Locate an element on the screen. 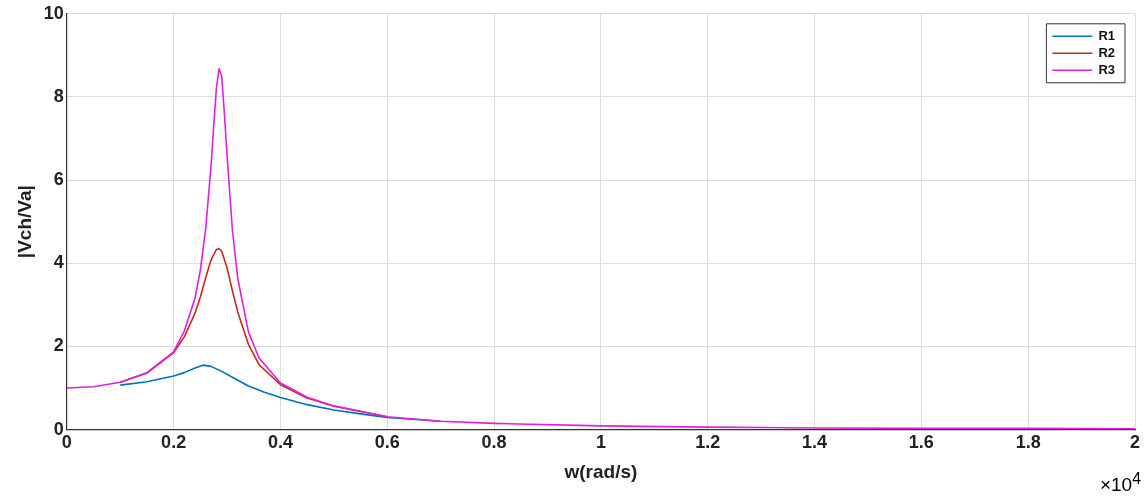 The image size is (1147, 498). x-tick-label: 2 is located at coordinates (1135, 442).